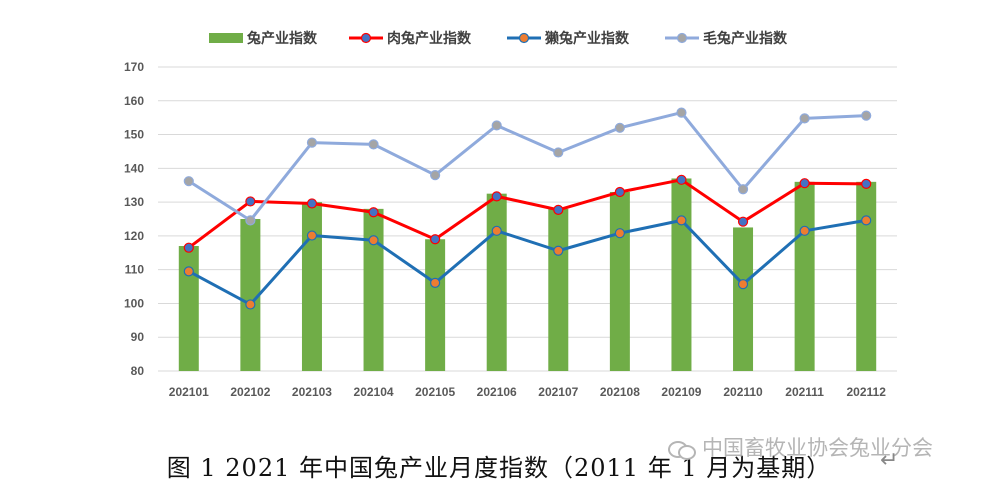 The image size is (998, 492). Describe the element at coordinates (745, 38) in the screenshot. I see `legend-label: 毛兔产业指数` at that location.